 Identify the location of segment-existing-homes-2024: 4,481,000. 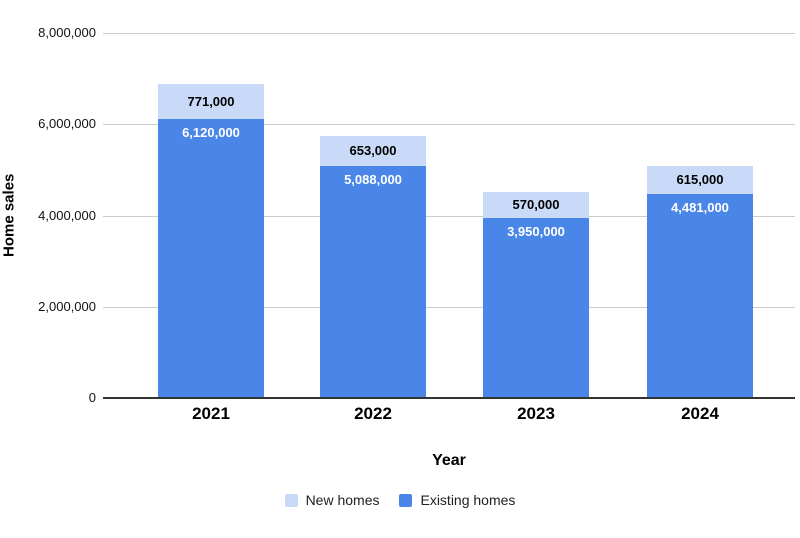
(700, 295).